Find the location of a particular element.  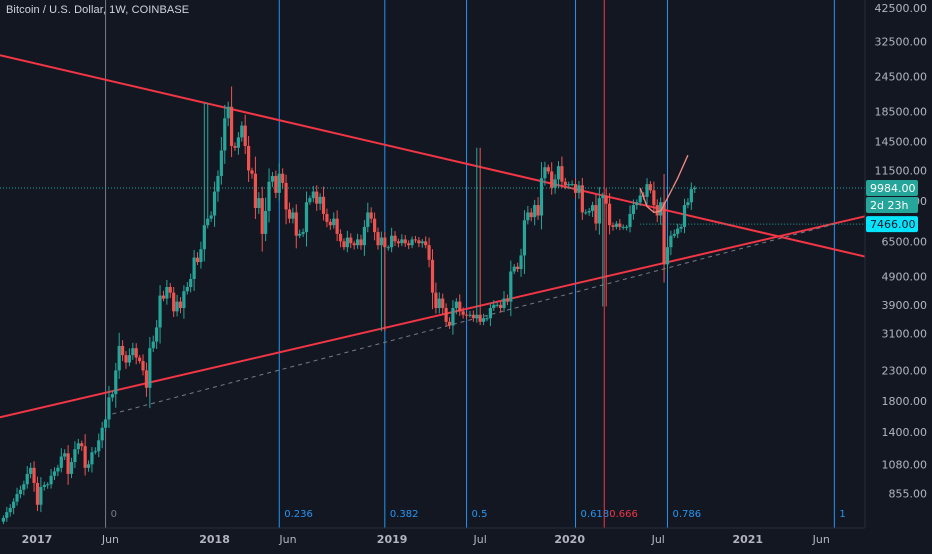

price-tick-label: 1400.00 is located at coordinates (905, 432).